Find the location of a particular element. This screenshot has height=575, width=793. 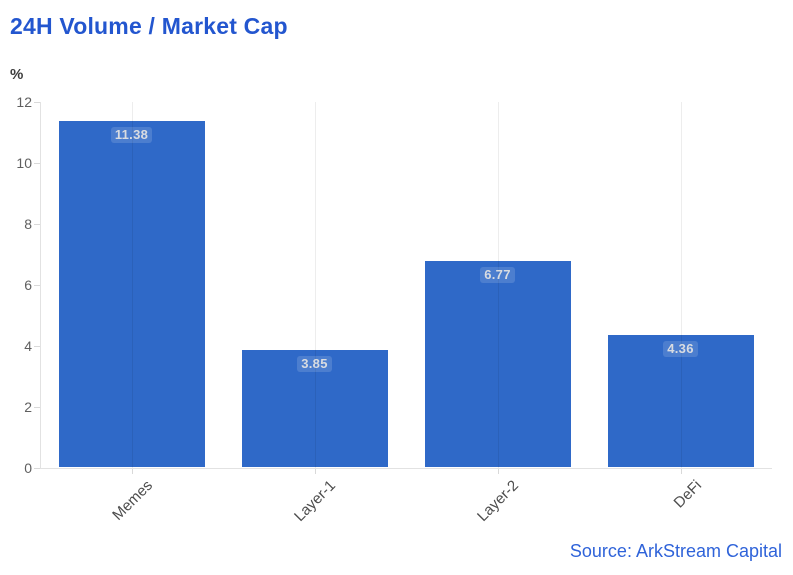

y-axis-unit-label: % is located at coordinates (17, 74).